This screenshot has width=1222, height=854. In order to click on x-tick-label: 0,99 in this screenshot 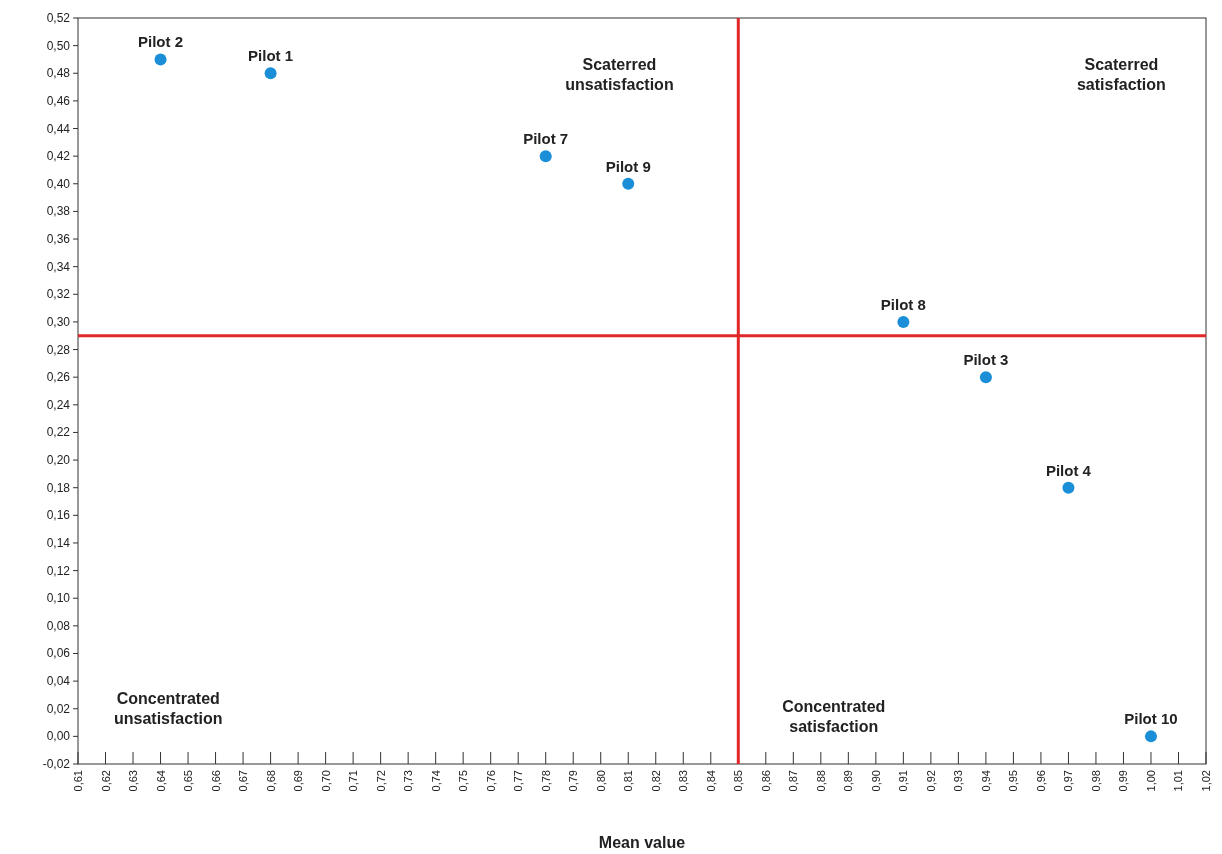, I will do `click(1123, 781)`.